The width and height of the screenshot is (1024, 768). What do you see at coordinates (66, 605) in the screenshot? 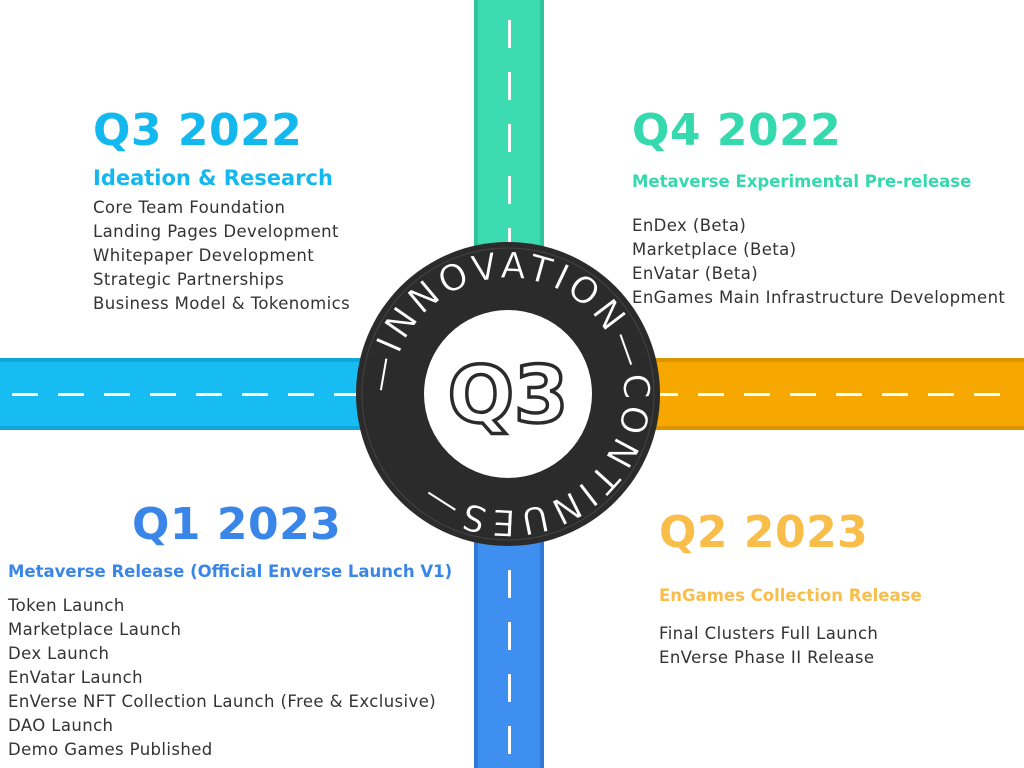
I see `q1-2023-item: Token Launch` at bounding box center [66, 605].